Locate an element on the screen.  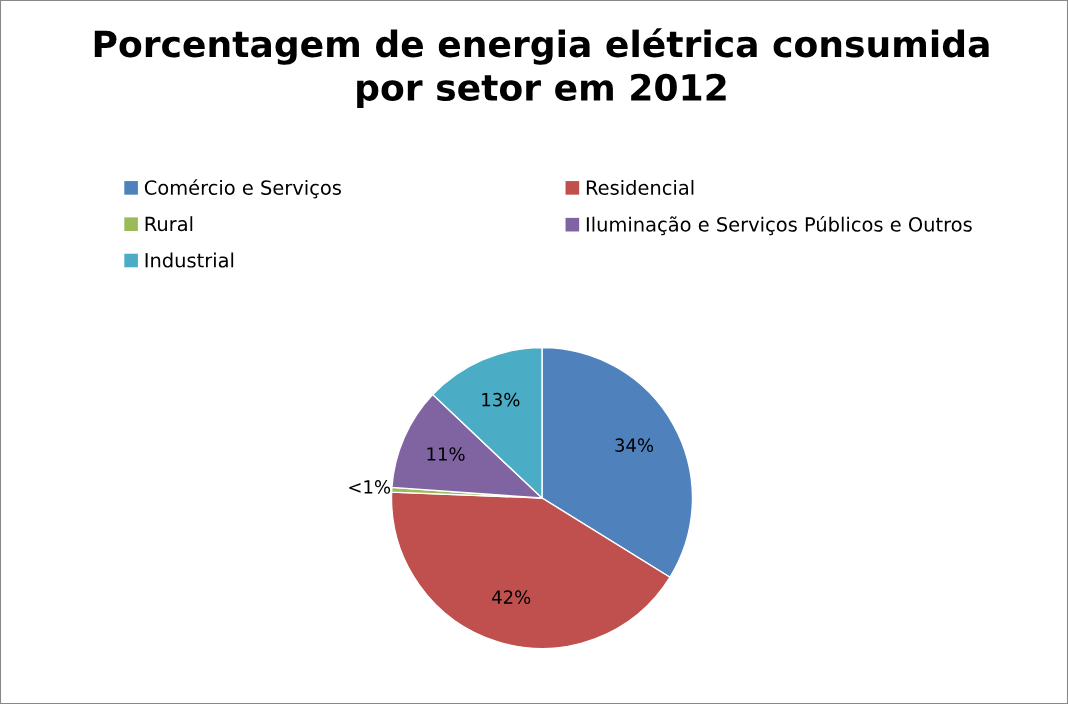
legend-label: Iluminação e Serviços Públicos e Outros is located at coordinates (779, 225).